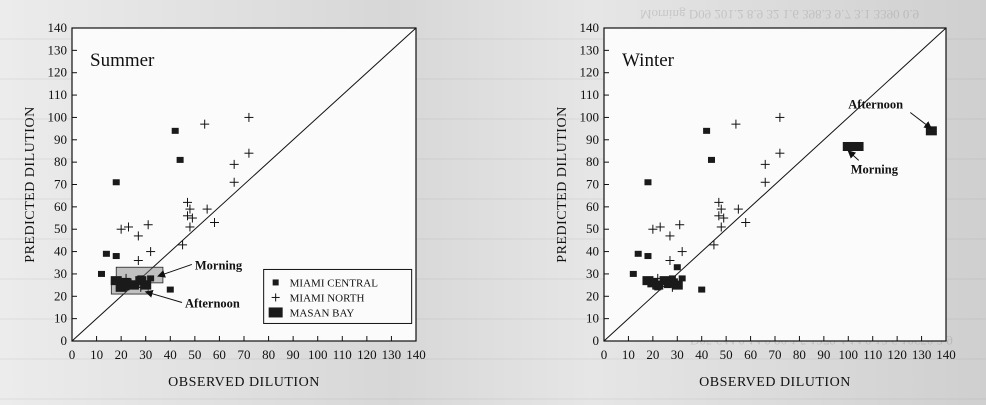 The height and width of the screenshot is (405, 986). What do you see at coordinates (96, 354) in the screenshot?
I see `x-tick-label: 10` at bounding box center [96, 354].